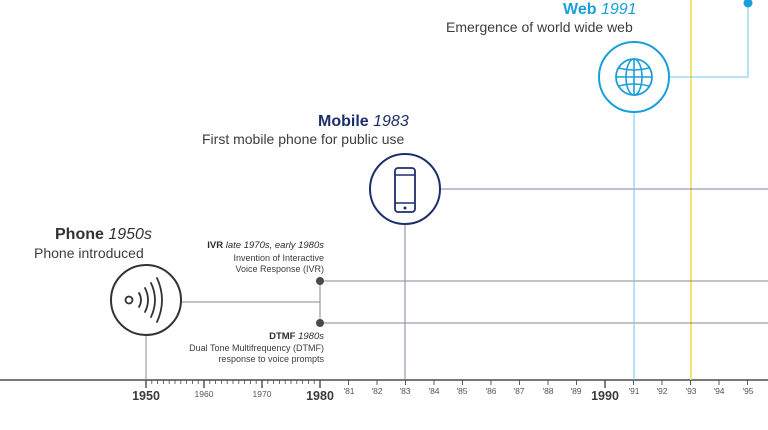  What do you see at coordinates (719, 391) in the screenshot?
I see `axis-label-94: '94` at bounding box center [719, 391].